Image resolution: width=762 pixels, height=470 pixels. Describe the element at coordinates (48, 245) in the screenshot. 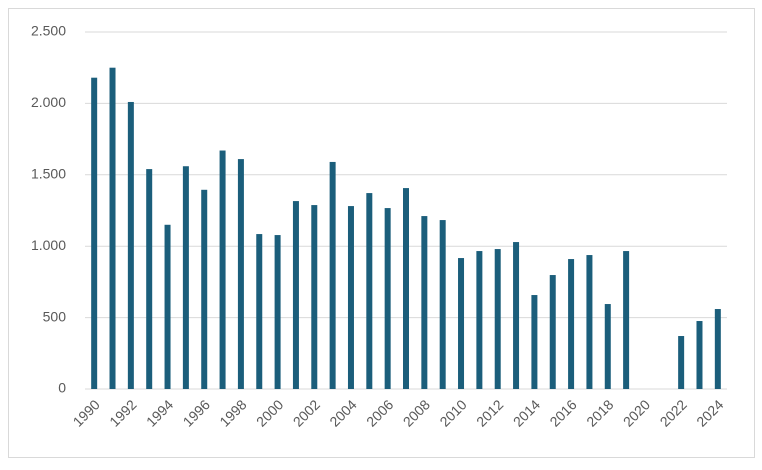

I see `y-tick-label: 1.000` at that location.